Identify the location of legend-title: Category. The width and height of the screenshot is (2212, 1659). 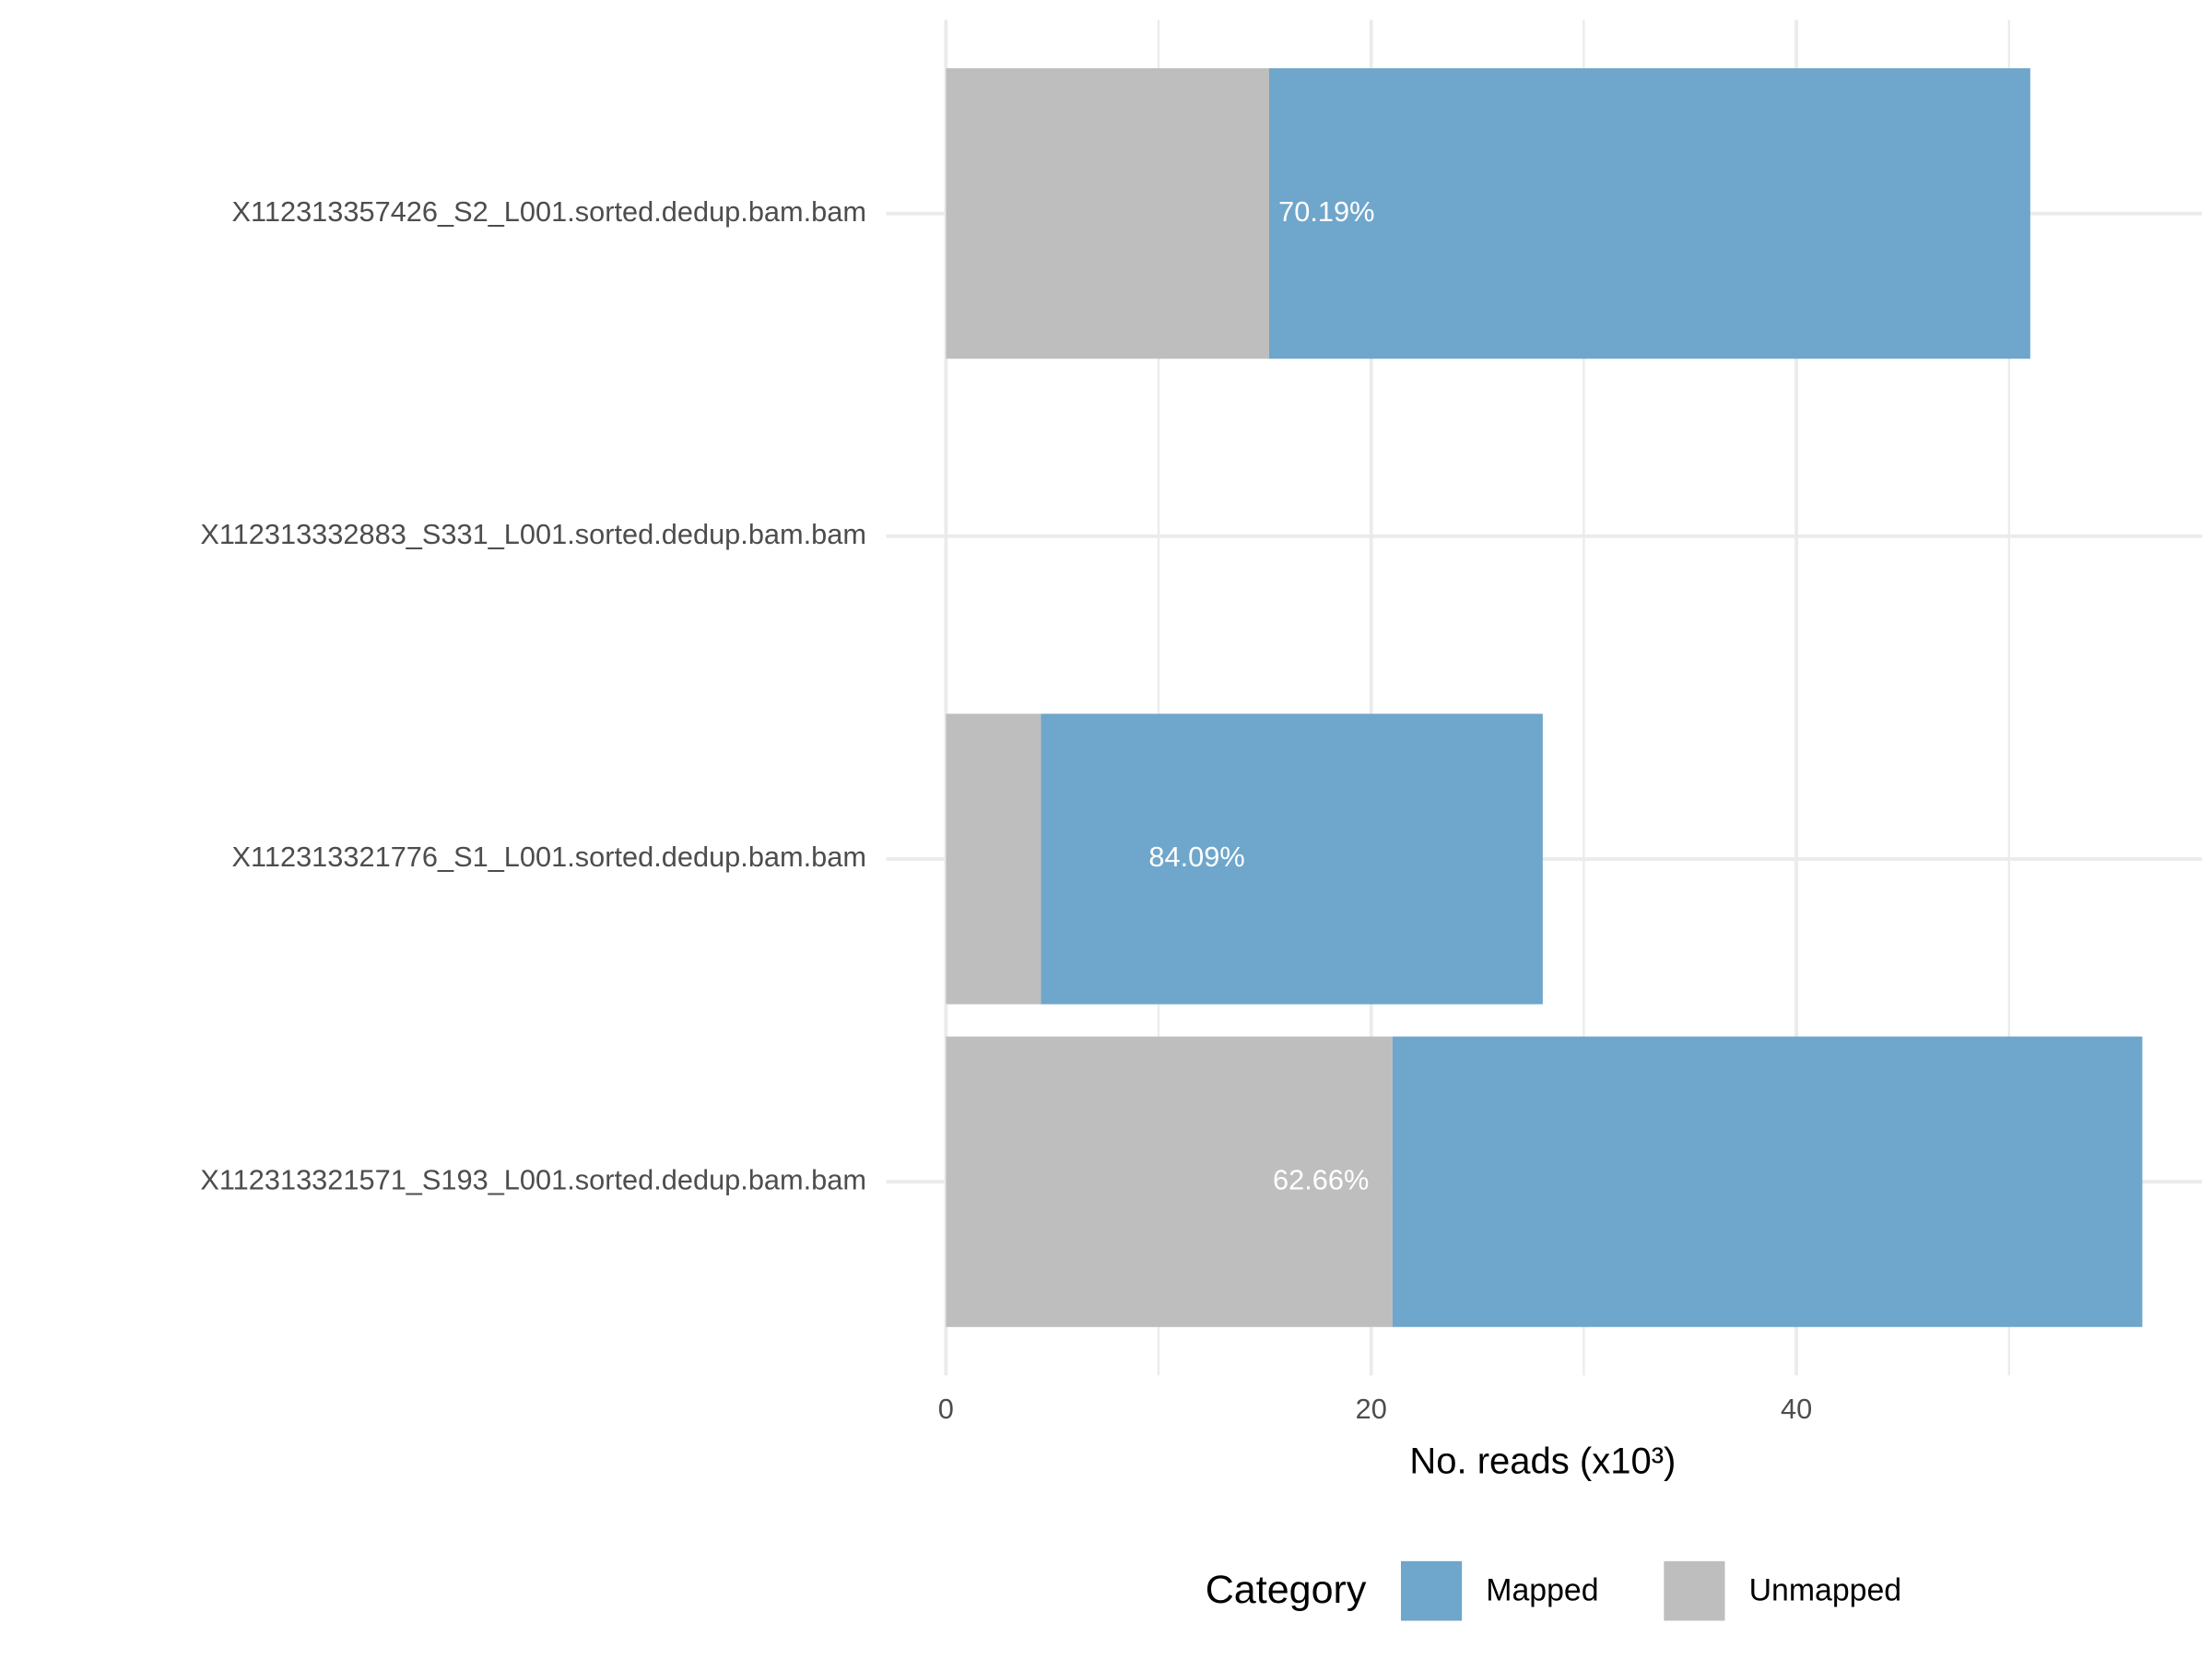
(1286, 1590).